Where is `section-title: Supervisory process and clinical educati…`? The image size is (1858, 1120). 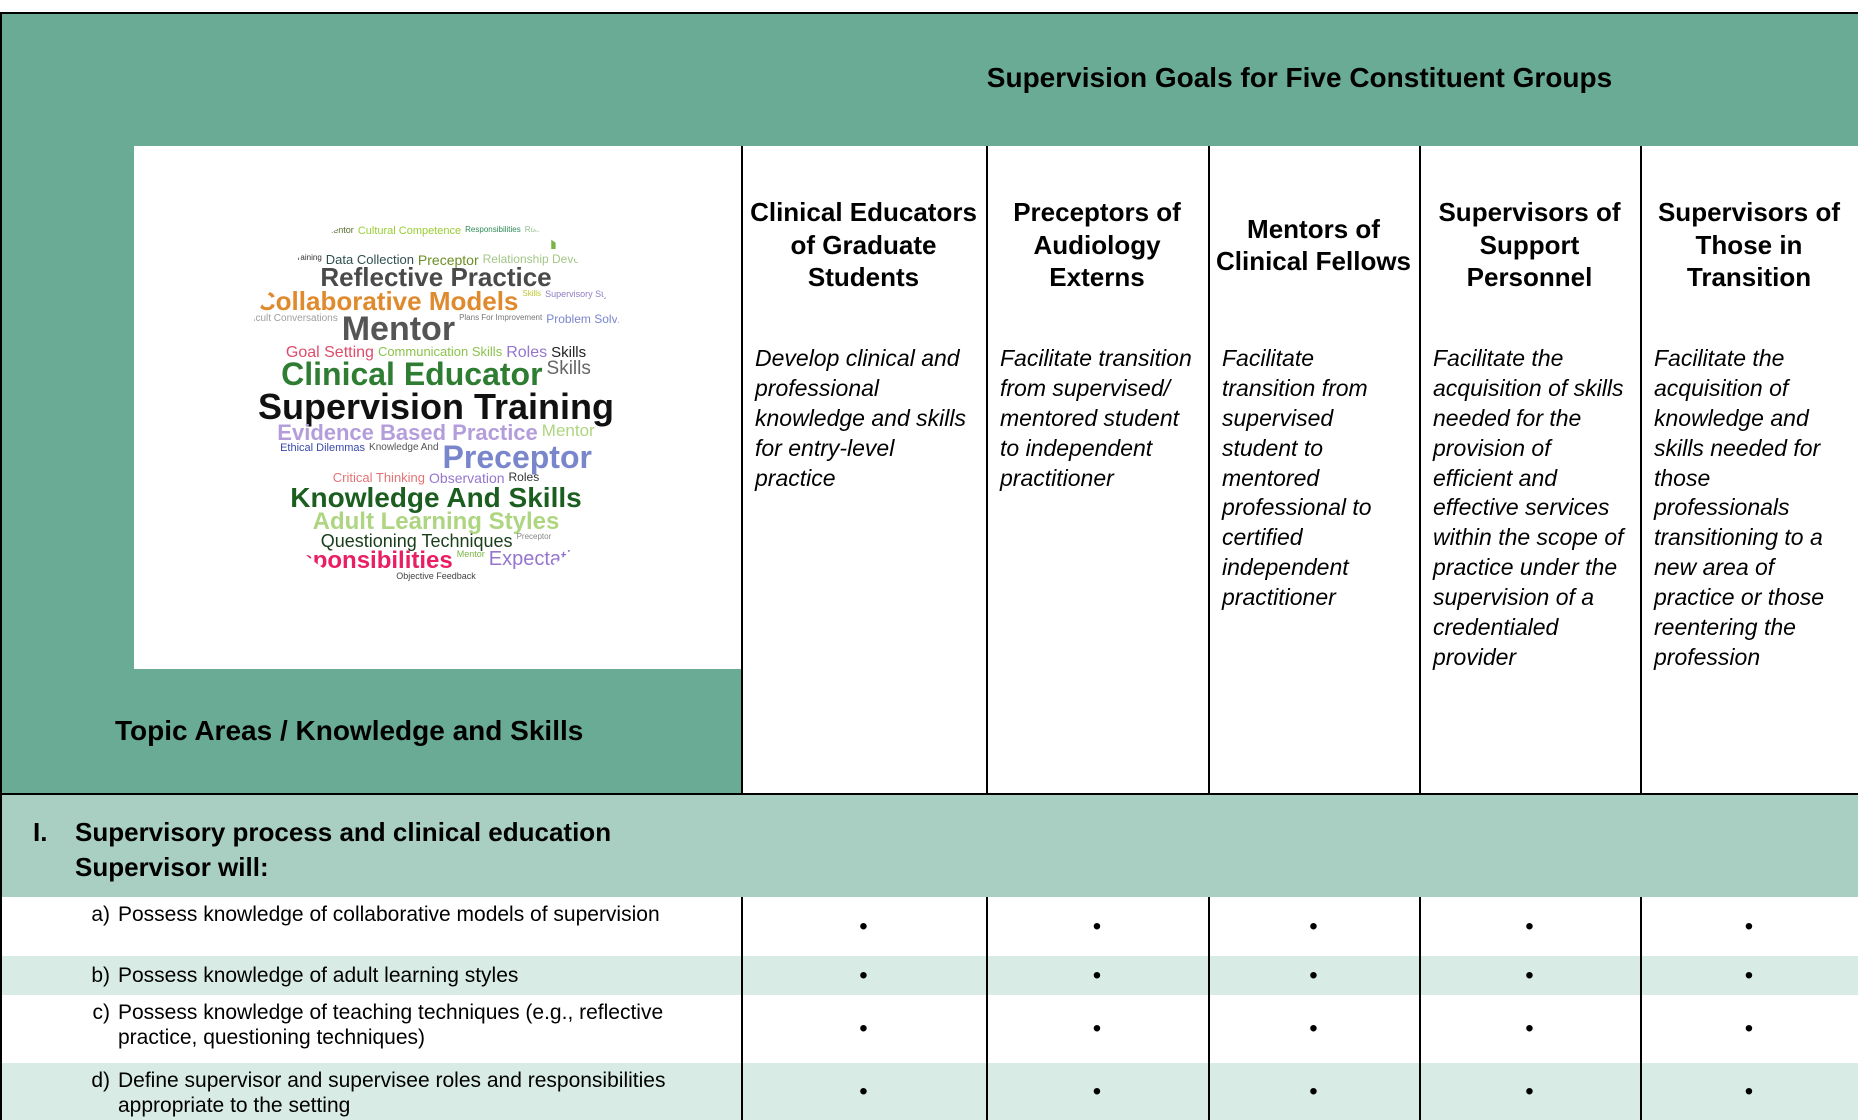 section-title: Supervisory process and clinical educati… is located at coordinates (343, 832).